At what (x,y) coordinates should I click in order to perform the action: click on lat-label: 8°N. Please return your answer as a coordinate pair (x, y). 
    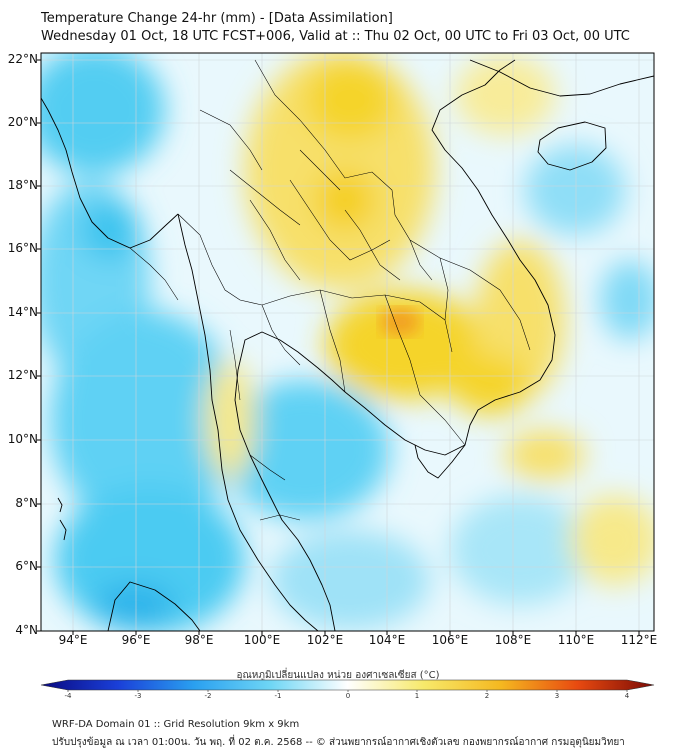
    Looking at the image, I should click on (26, 503).